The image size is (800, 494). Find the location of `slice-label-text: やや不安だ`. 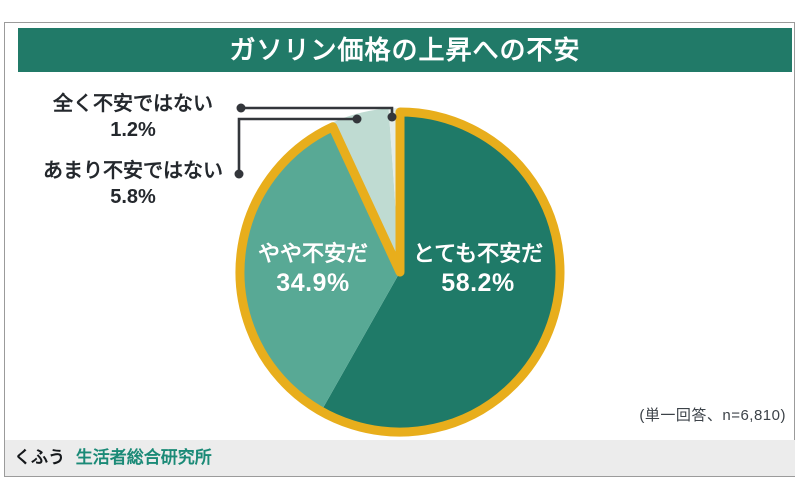

slice-label-text: やや不安だ is located at coordinates (312, 253).